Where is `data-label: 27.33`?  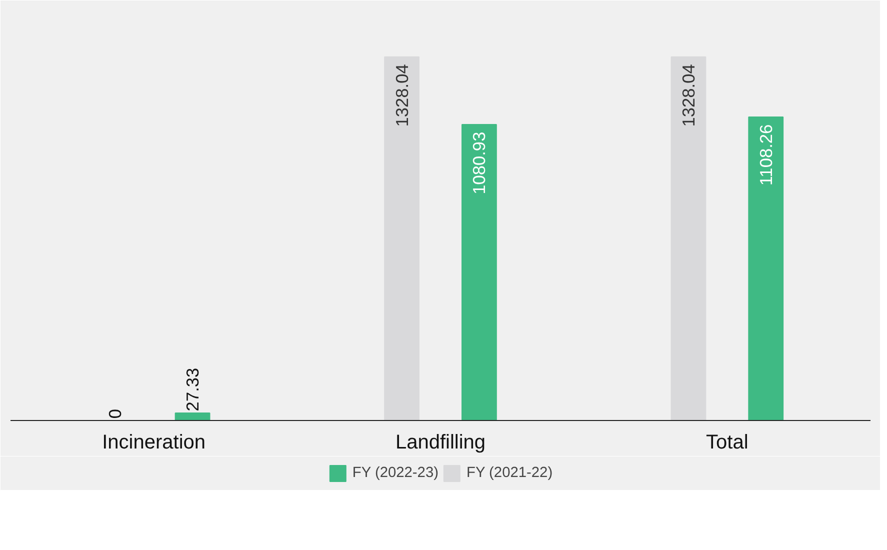
data-label: 27.33 is located at coordinates (192, 390).